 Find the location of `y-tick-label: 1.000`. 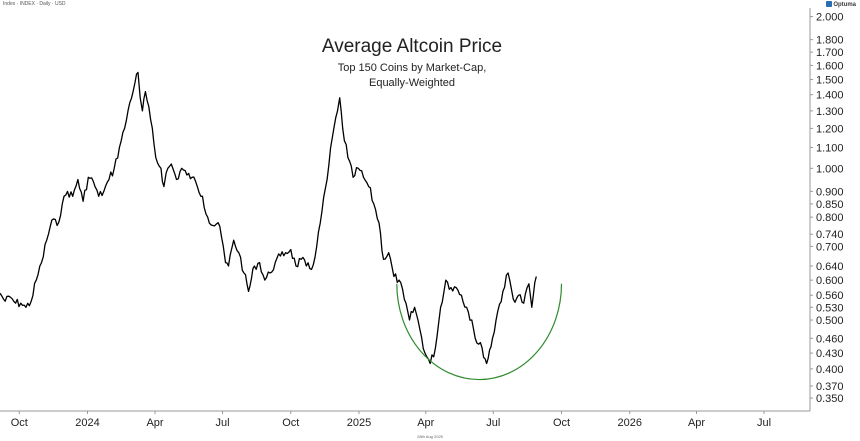

y-tick-label: 1.000 is located at coordinates (830, 169).